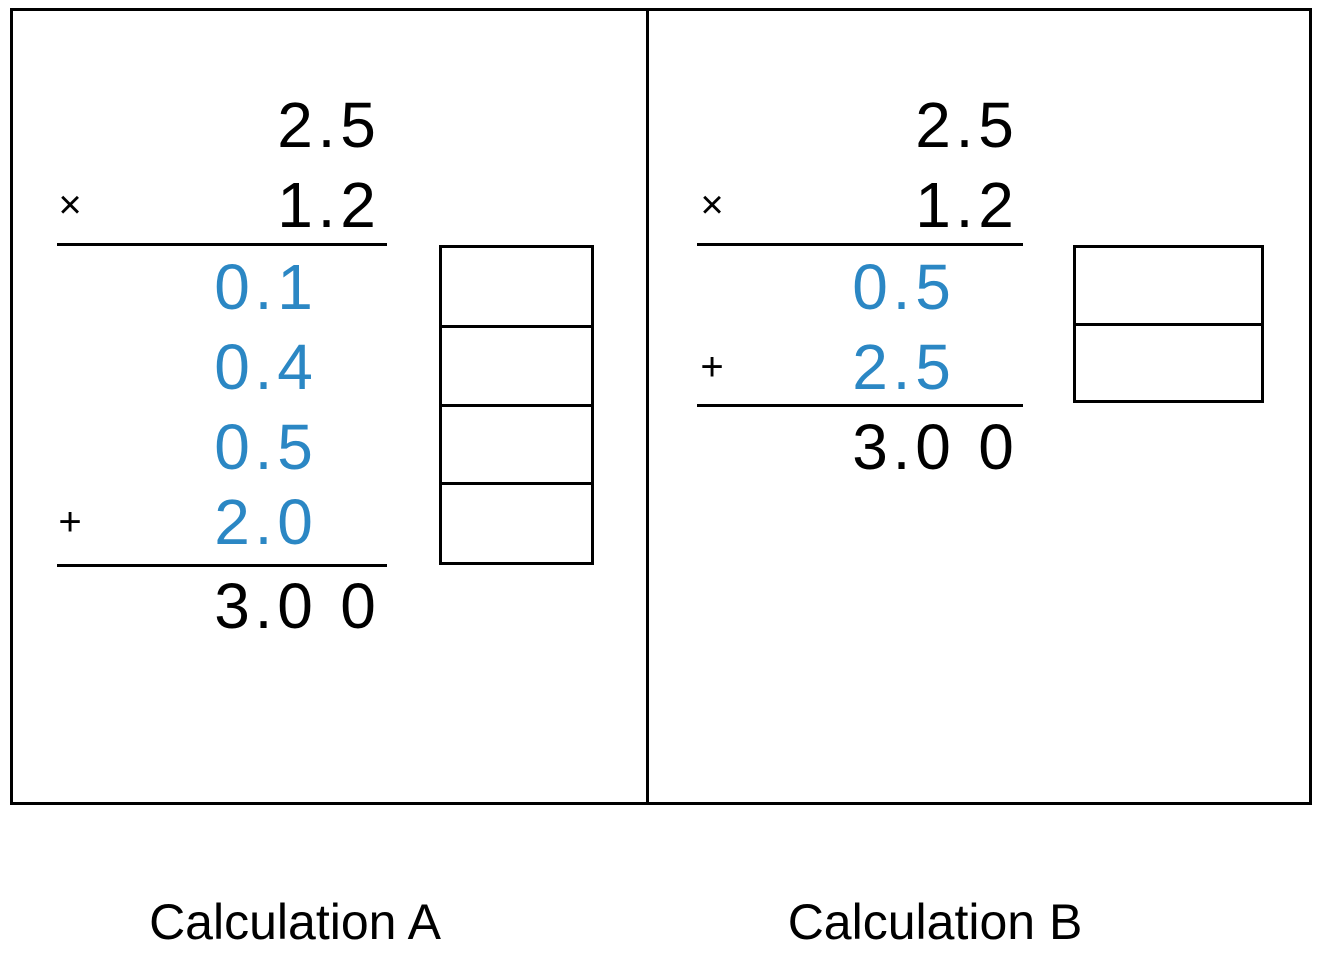  Describe the element at coordinates (647, 406) in the screenshot. I see `panel-divider` at that location.